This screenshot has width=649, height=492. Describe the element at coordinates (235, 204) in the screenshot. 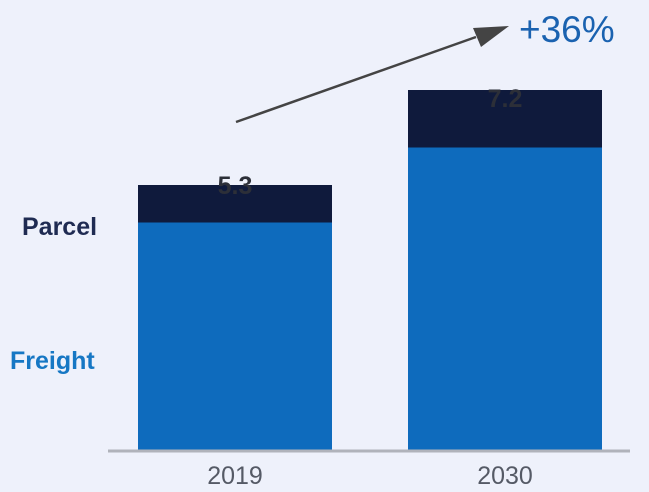

I see `bar-parcel-2019` at that location.